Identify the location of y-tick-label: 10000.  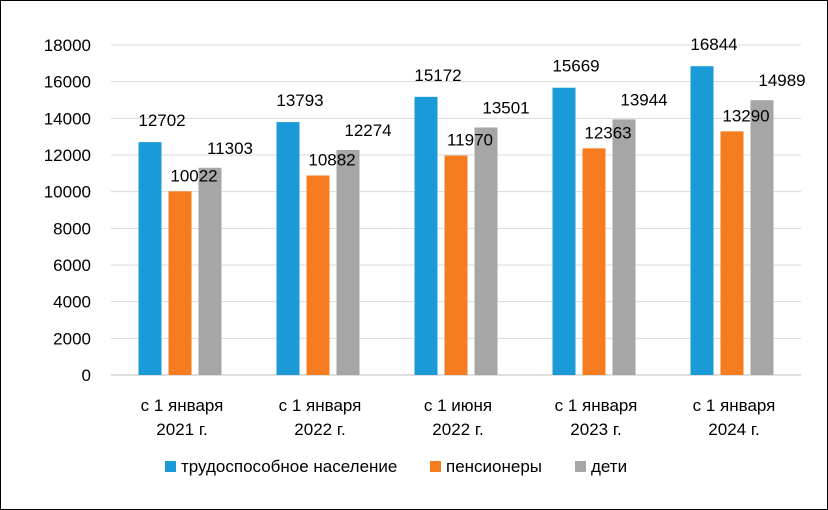
(67, 192).